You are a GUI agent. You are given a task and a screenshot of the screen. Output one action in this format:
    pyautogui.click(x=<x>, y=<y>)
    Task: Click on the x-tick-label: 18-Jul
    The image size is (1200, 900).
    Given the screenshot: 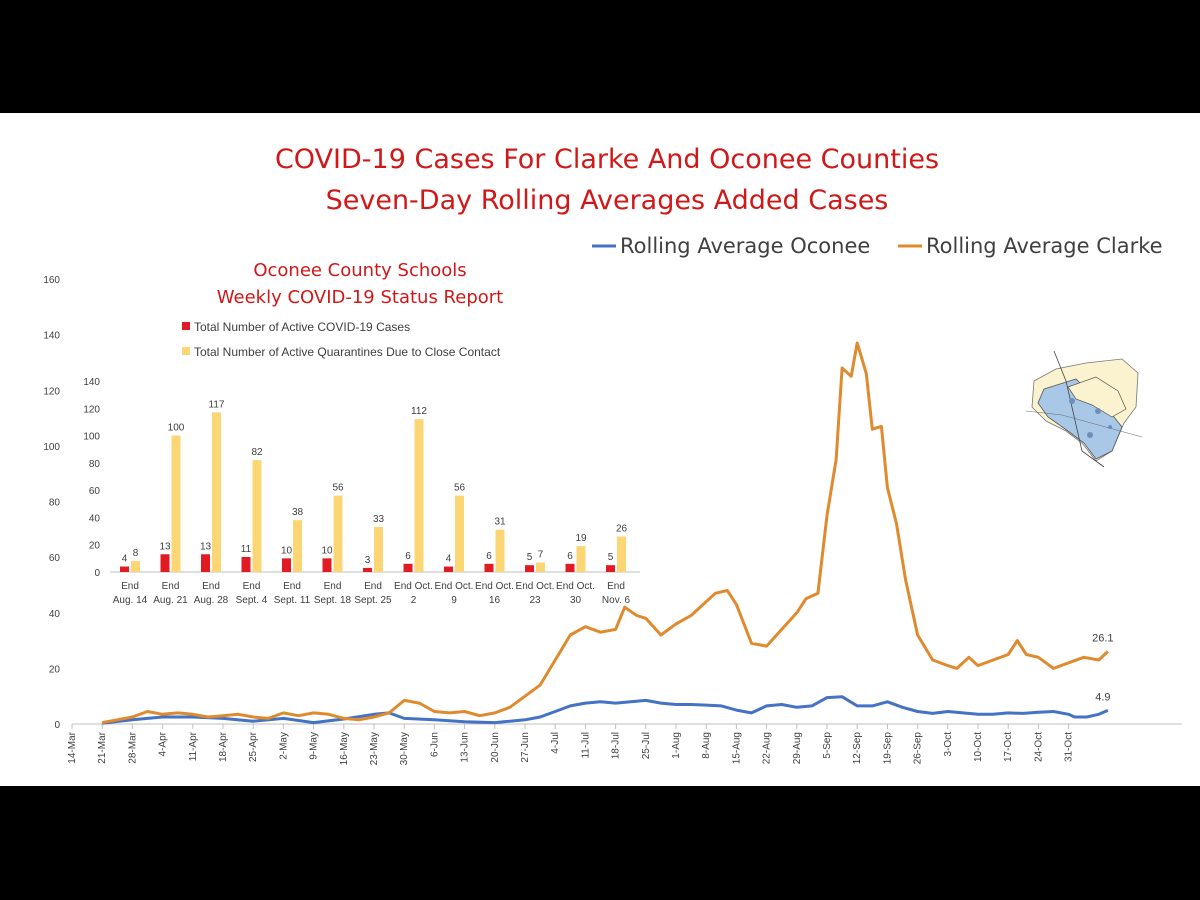 What is the action you would take?
    pyautogui.click(x=616, y=745)
    